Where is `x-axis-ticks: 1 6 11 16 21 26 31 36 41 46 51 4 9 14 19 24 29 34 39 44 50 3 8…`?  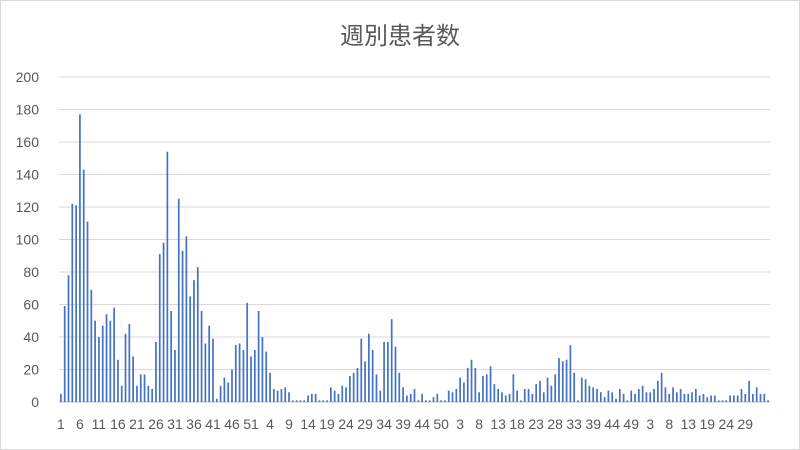
x-axis-ticks: 1 6 11 16 21 26 31 36 41 46 51 4 9 14 19 24 29 34 39 44 50 3 8… is located at coordinates (405, 424).